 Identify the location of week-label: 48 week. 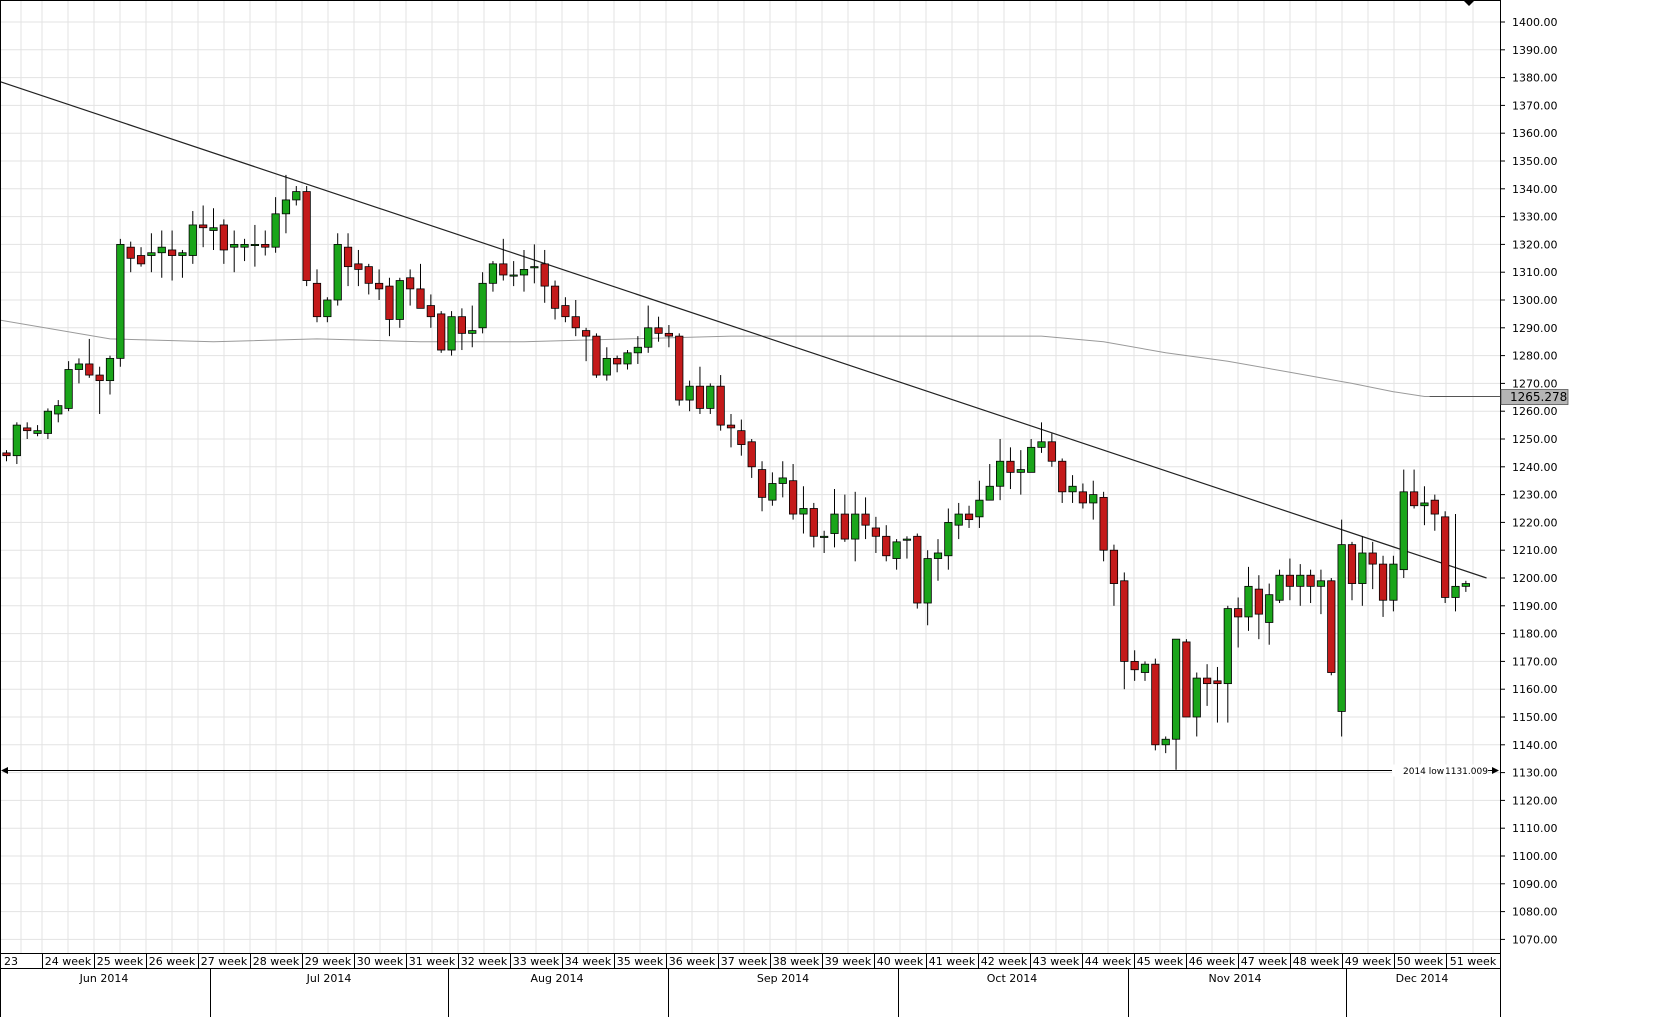
(1316, 961).